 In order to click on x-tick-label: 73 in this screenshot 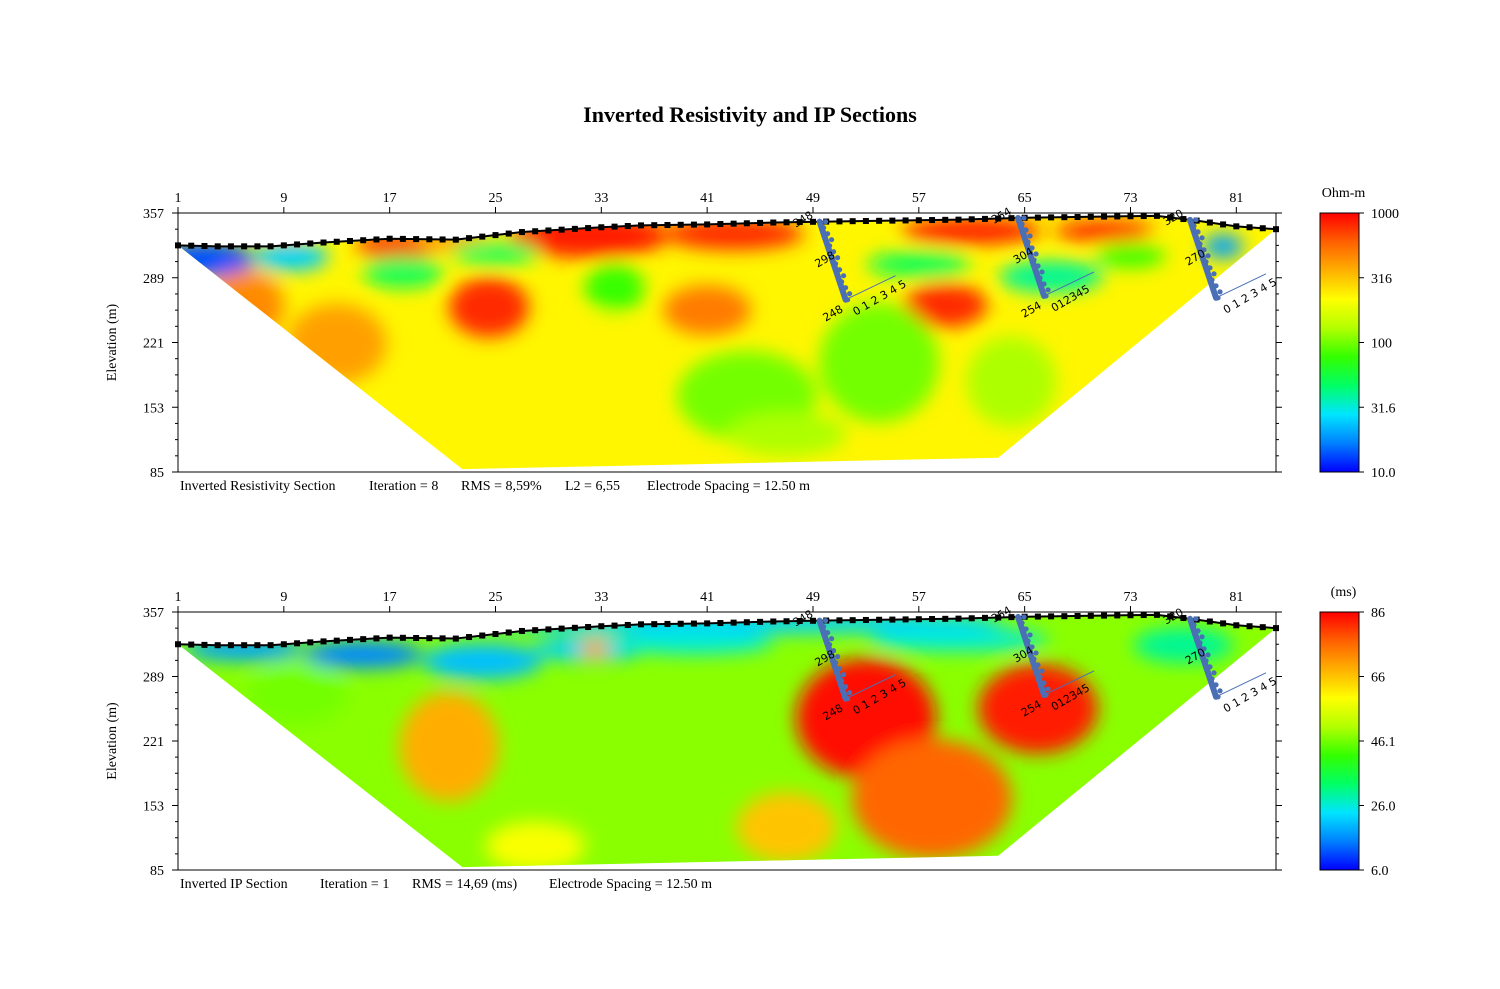, I will do `click(1130, 198)`.